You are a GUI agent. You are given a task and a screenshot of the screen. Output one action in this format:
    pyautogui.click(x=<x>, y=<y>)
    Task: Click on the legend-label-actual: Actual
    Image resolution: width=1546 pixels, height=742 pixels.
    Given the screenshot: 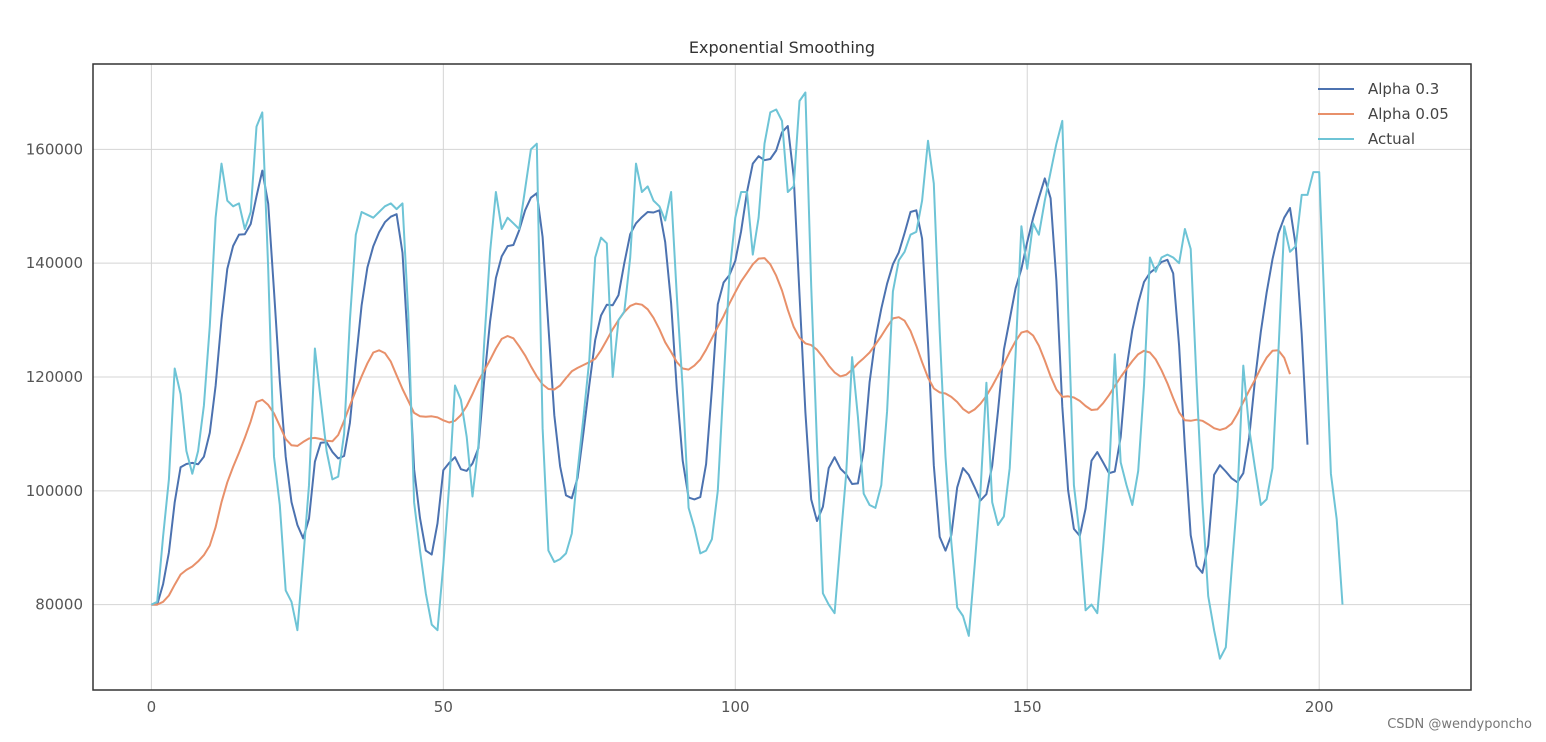 What is the action you would take?
    pyautogui.click(x=1391, y=139)
    